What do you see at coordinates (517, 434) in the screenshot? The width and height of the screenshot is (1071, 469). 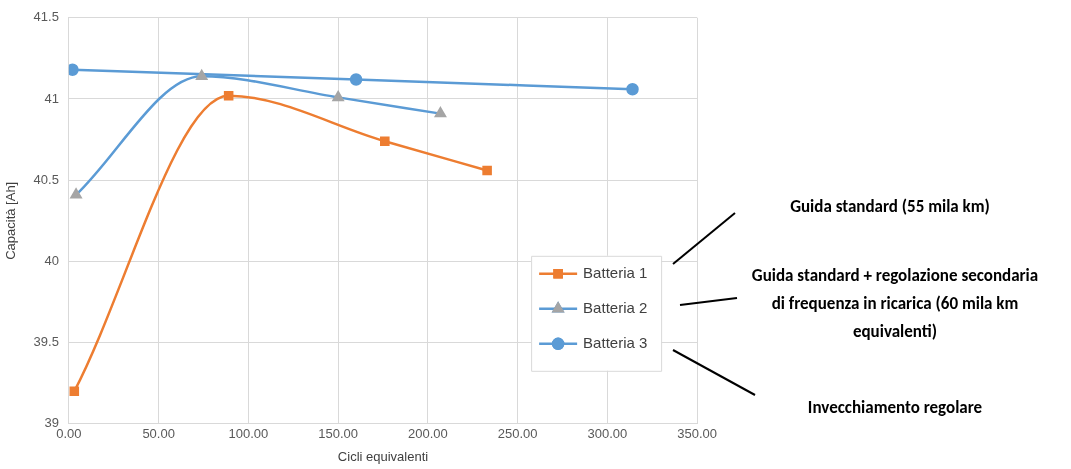 I see `x-tick-label: 250.00` at bounding box center [517, 434].